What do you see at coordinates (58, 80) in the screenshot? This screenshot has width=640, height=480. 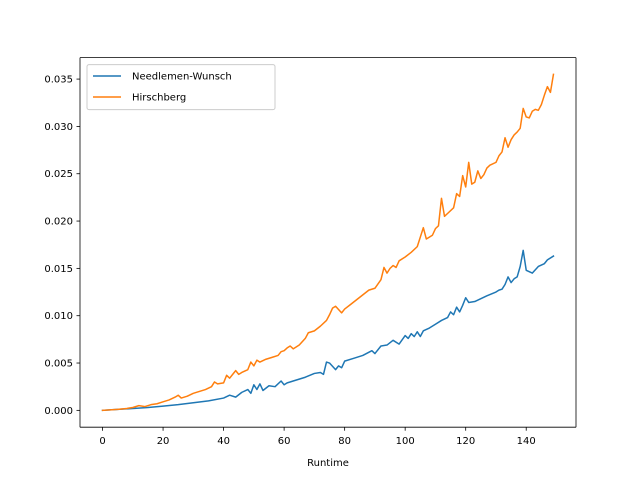 I see `y-tick-label: 0.035` at bounding box center [58, 80].